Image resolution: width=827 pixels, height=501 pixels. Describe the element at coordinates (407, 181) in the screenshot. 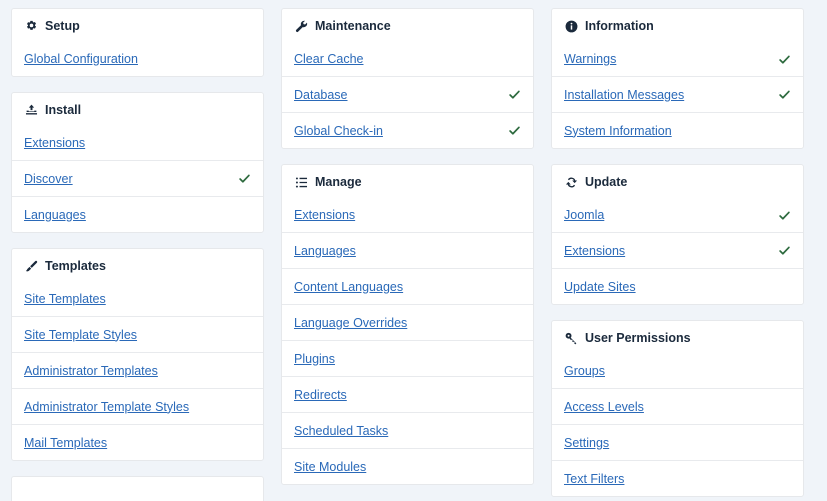

I see `panel-header-manage: Manage` at that location.